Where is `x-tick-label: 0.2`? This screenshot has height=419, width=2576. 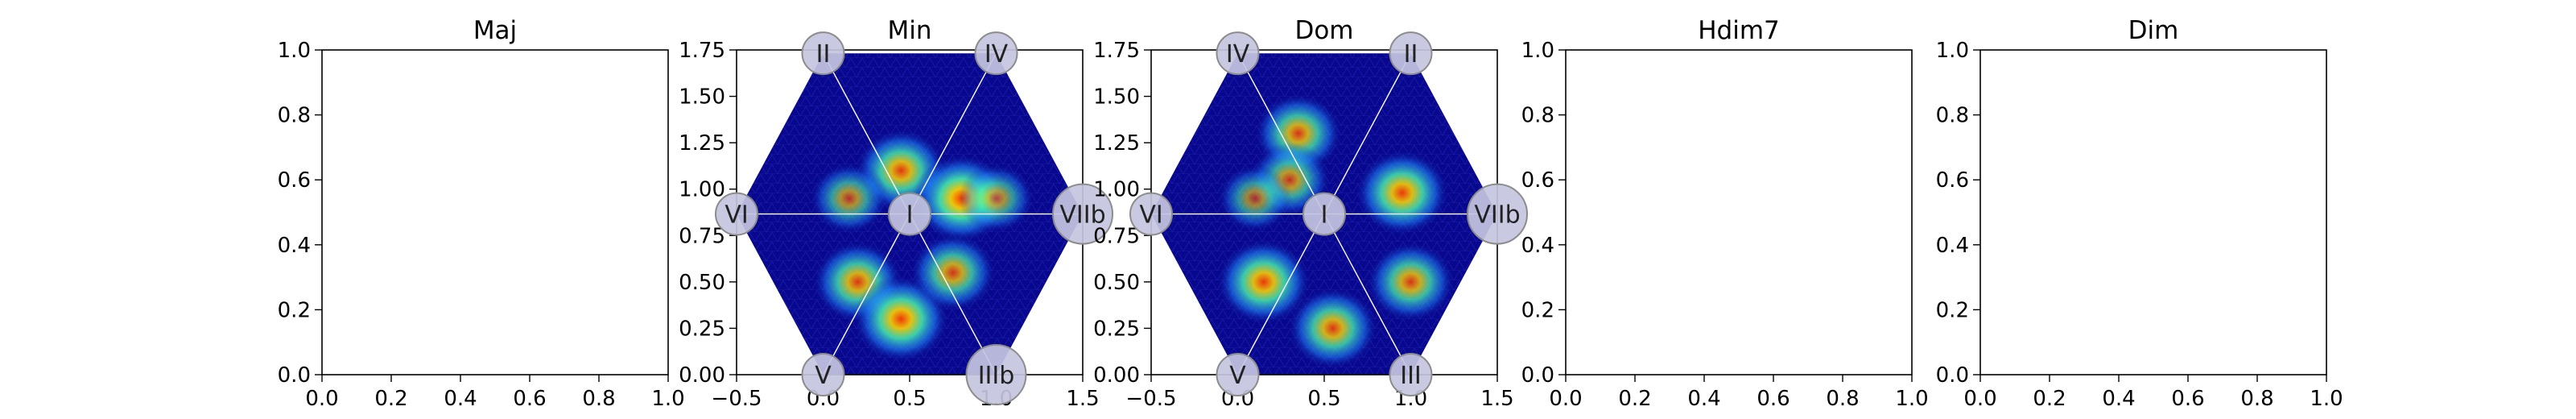 x-tick-label: 0.2 is located at coordinates (1634, 399).